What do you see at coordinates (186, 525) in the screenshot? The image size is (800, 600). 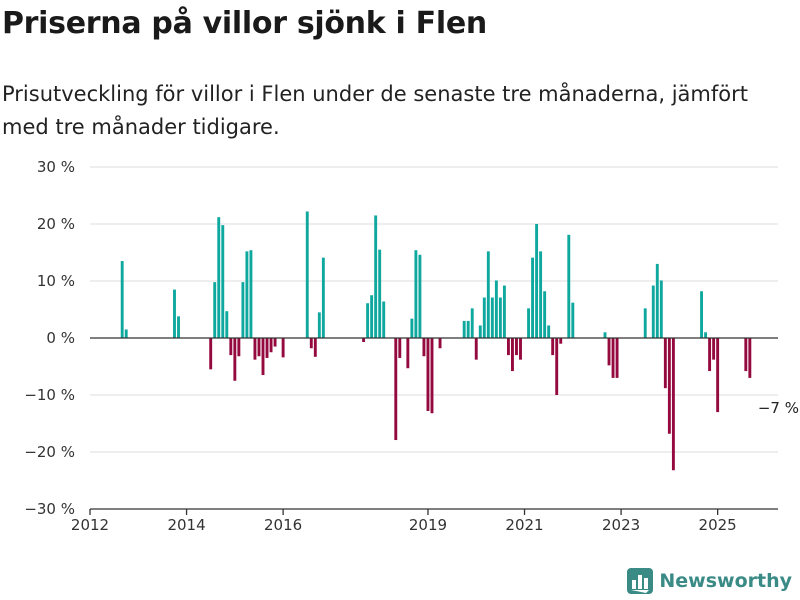 I see `x-tick-label: 2014` at bounding box center [186, 525].